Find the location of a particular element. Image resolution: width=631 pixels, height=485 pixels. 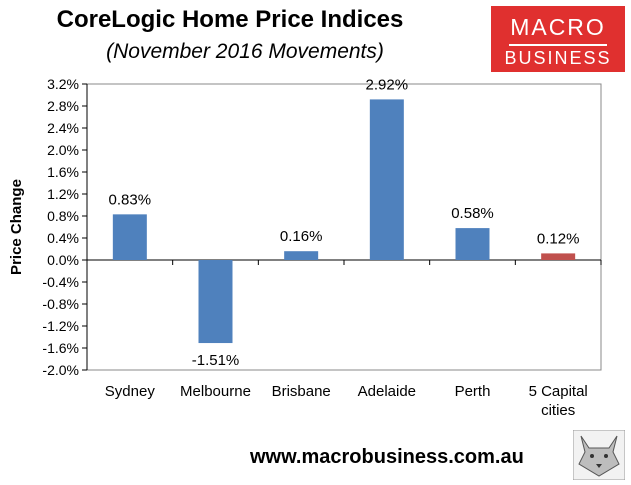

x-category-label: Melbourne is located at coordinates (215, 391).